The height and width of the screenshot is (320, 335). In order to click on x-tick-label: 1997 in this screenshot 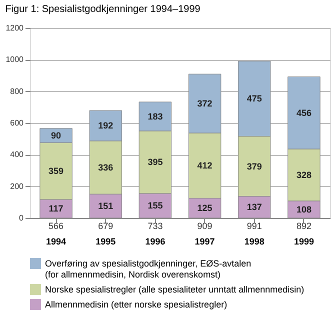, I will do `click(204, 241)`.